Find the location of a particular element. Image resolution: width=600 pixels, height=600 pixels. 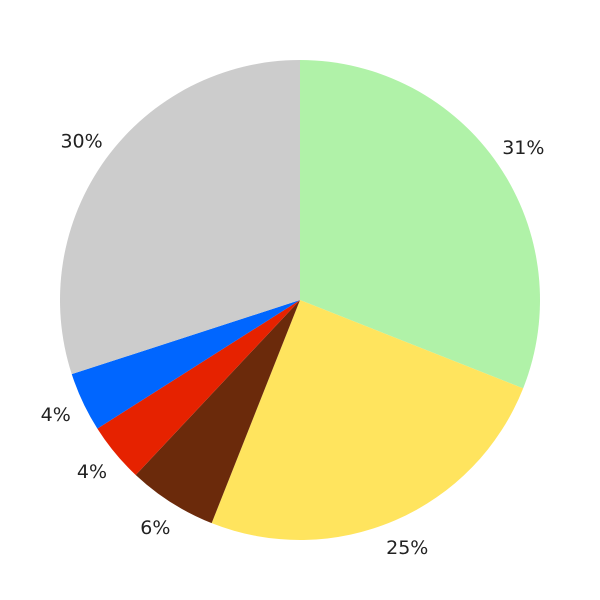

slice-label: 30% is located at coordinates (81, 141).